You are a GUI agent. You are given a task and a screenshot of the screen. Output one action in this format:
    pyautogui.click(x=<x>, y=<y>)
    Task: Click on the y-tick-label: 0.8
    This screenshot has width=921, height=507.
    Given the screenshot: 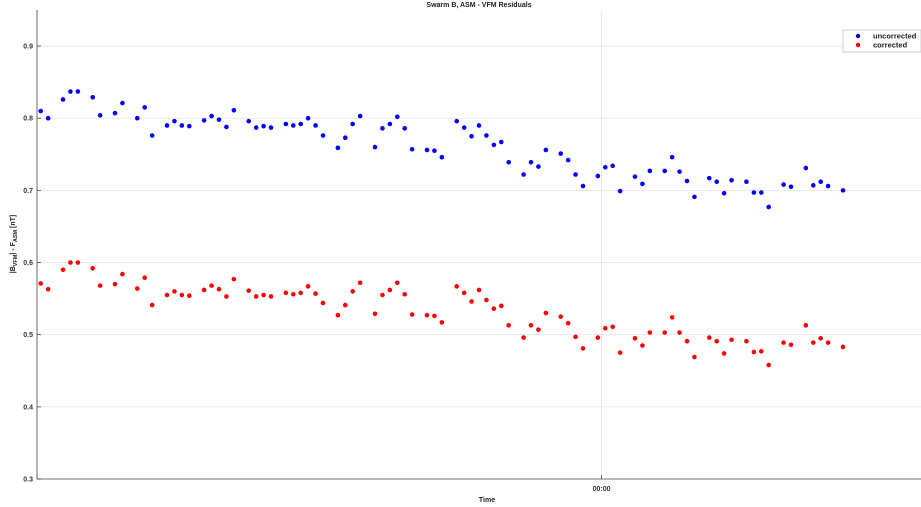 What is the action you would take?
    pyautogui.click(x=28, y=119)
    